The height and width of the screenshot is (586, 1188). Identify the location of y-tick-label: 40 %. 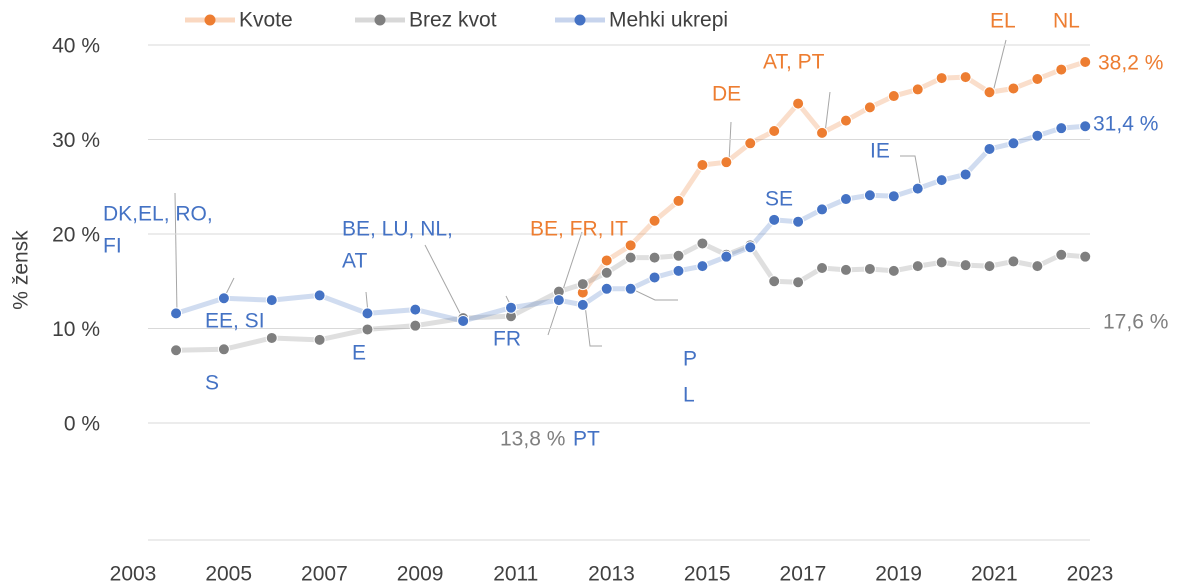
(76, 46).